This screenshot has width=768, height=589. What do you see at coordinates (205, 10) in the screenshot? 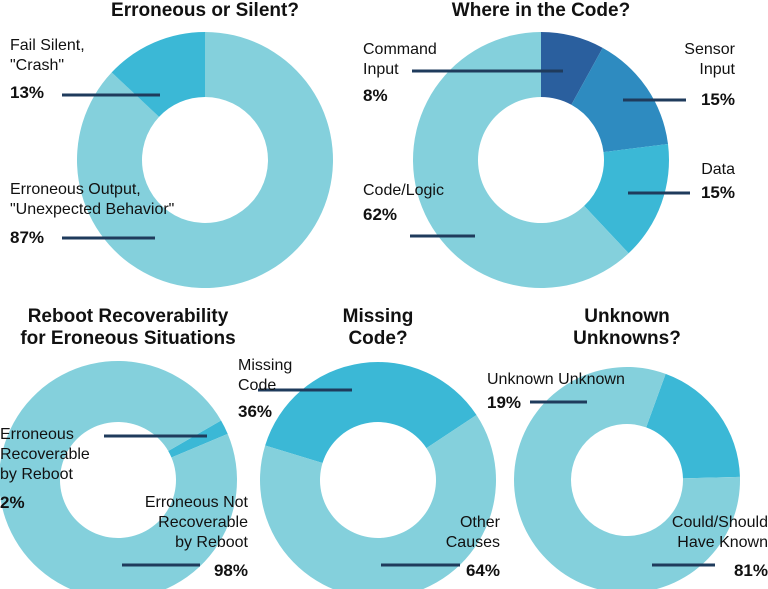
I see `chart-title: Erroneous or Silent?` at bounding box center [205, 10].